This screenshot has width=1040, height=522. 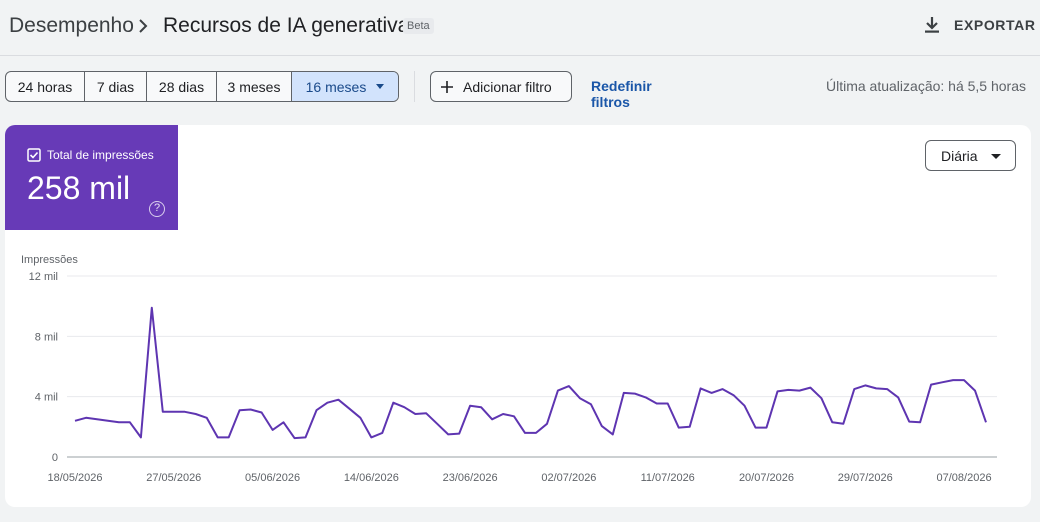 I want to click on add-filter-label: Adicionar filtro, so click(x=507, y=86).